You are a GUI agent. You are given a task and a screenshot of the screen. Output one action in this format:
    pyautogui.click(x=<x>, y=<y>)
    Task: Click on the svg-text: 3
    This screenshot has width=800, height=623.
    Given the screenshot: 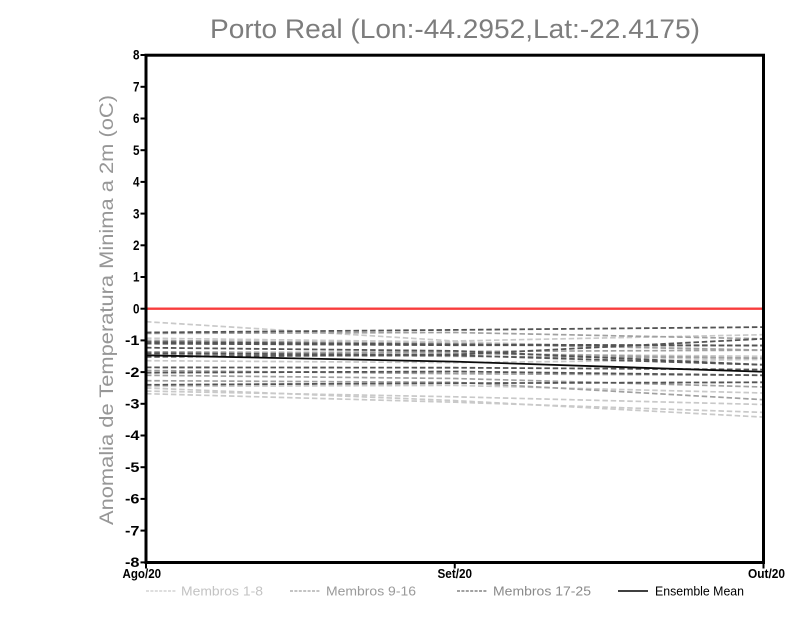 What is the action you would take?
    pyautogui.click(x=136, y=213)
    